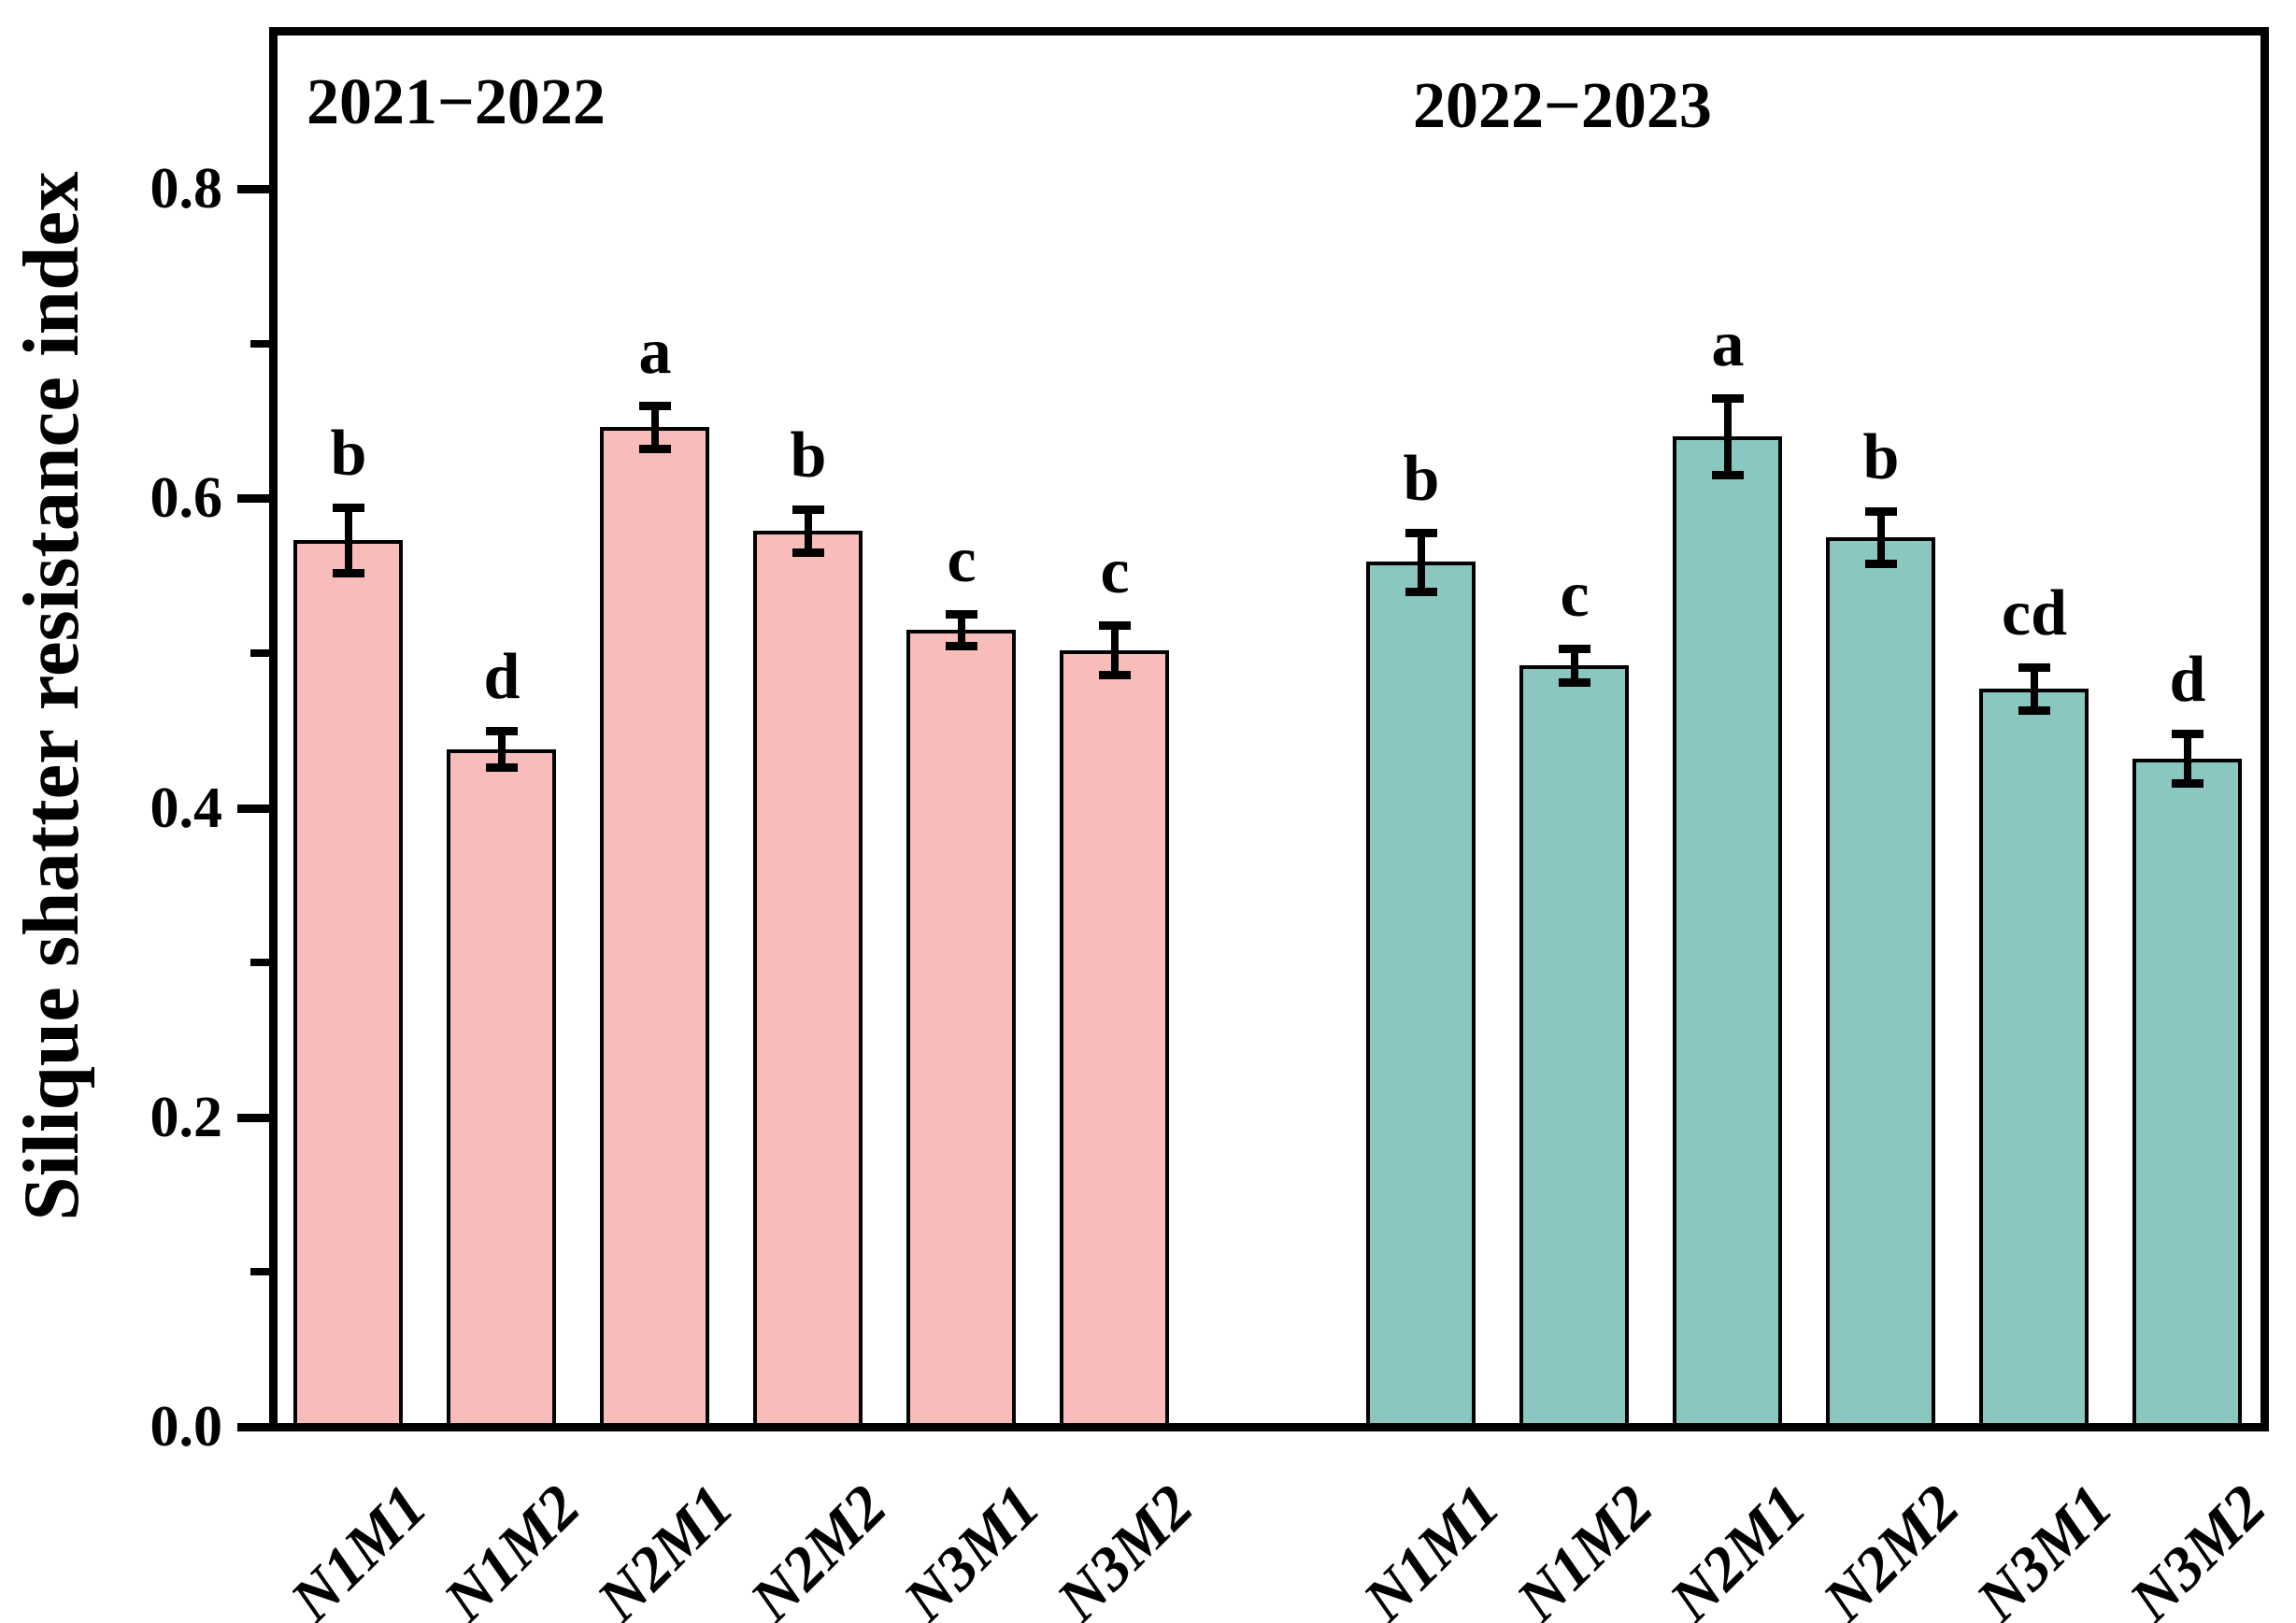 The width and height of the screenshot is (2296, 1623). What do you see at coordinates (501, 1089) in the screenshot?
I see `bar-2021-2022-N1M2` at bounding box center [501, 1089].